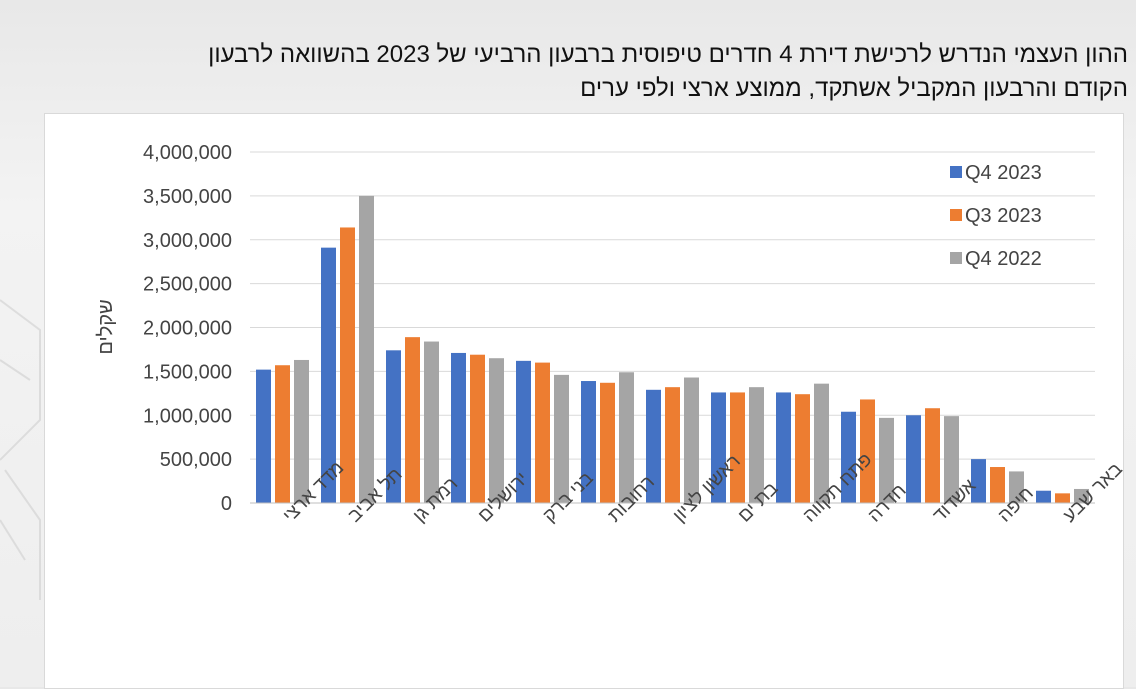  I want to click on y-tick-label: 0, so click(226, 504).